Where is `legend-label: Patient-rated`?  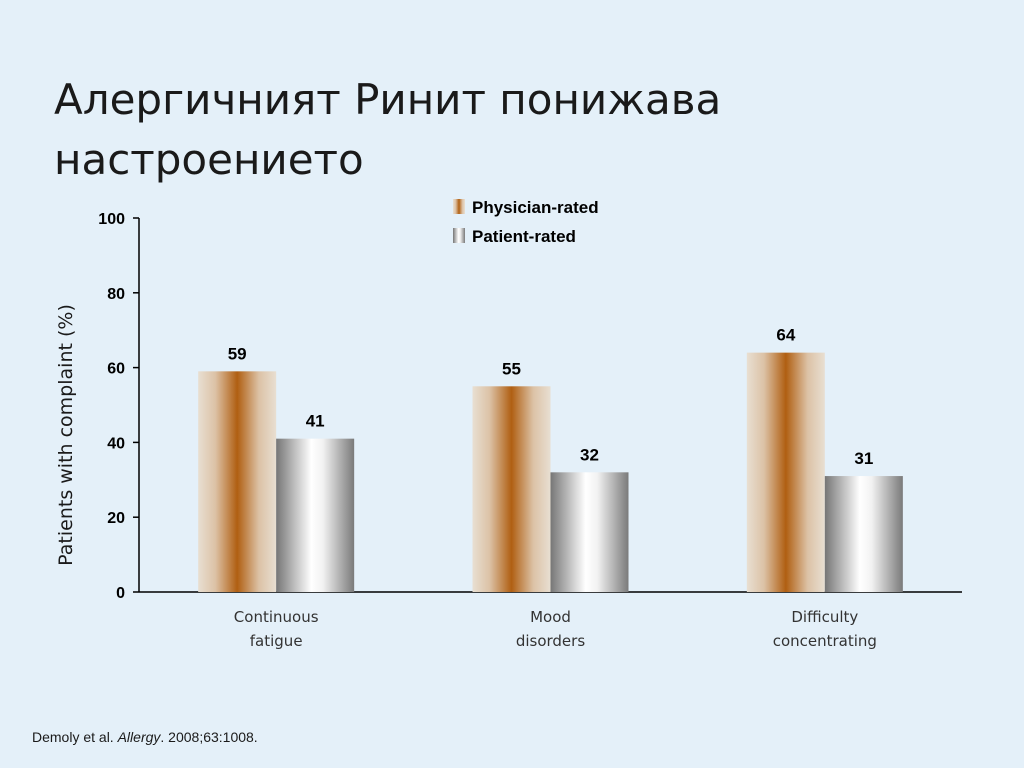
legend-label: Patient-rated is located at coordinates (524, 236).